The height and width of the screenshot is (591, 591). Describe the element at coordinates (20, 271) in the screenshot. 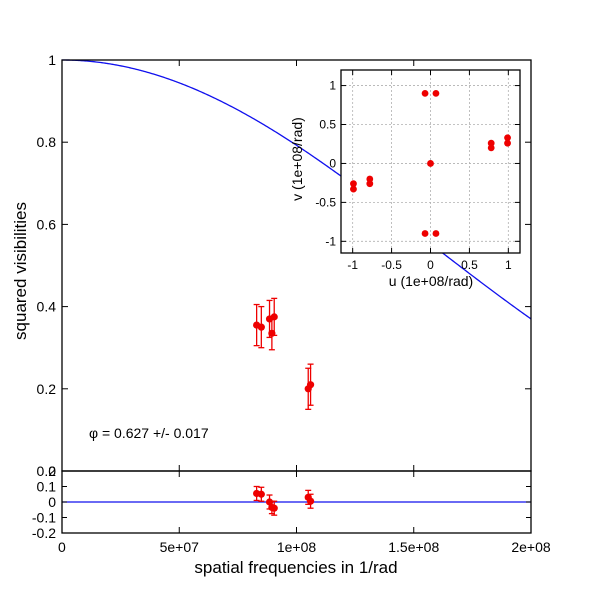

I see `main-y-axis-label: squared visibilities` at that location.